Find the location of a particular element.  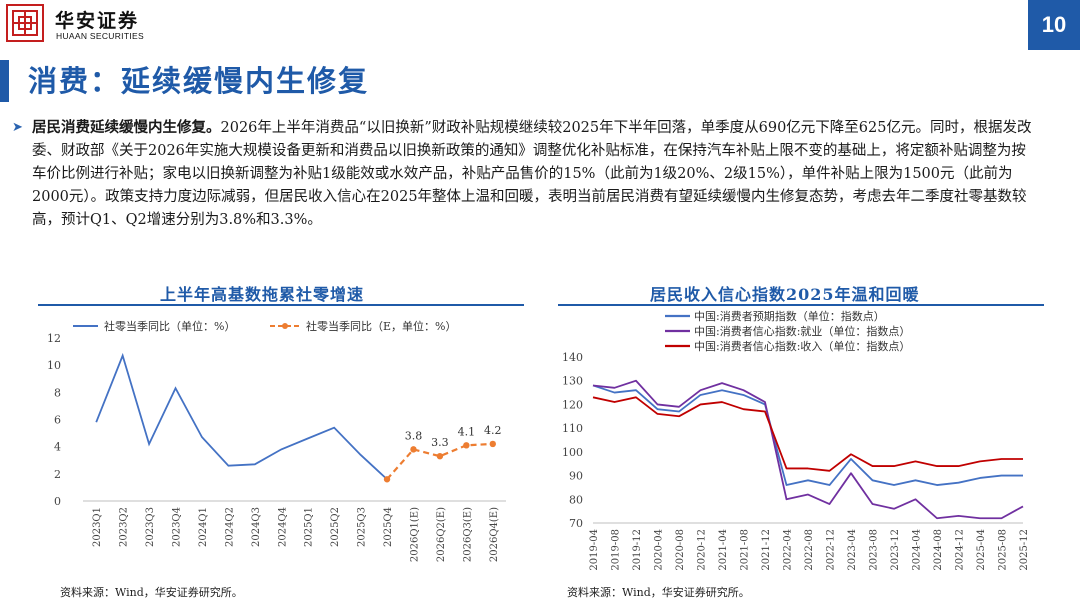

logo-name: 华安证券 is located at coordinates (97, 21).